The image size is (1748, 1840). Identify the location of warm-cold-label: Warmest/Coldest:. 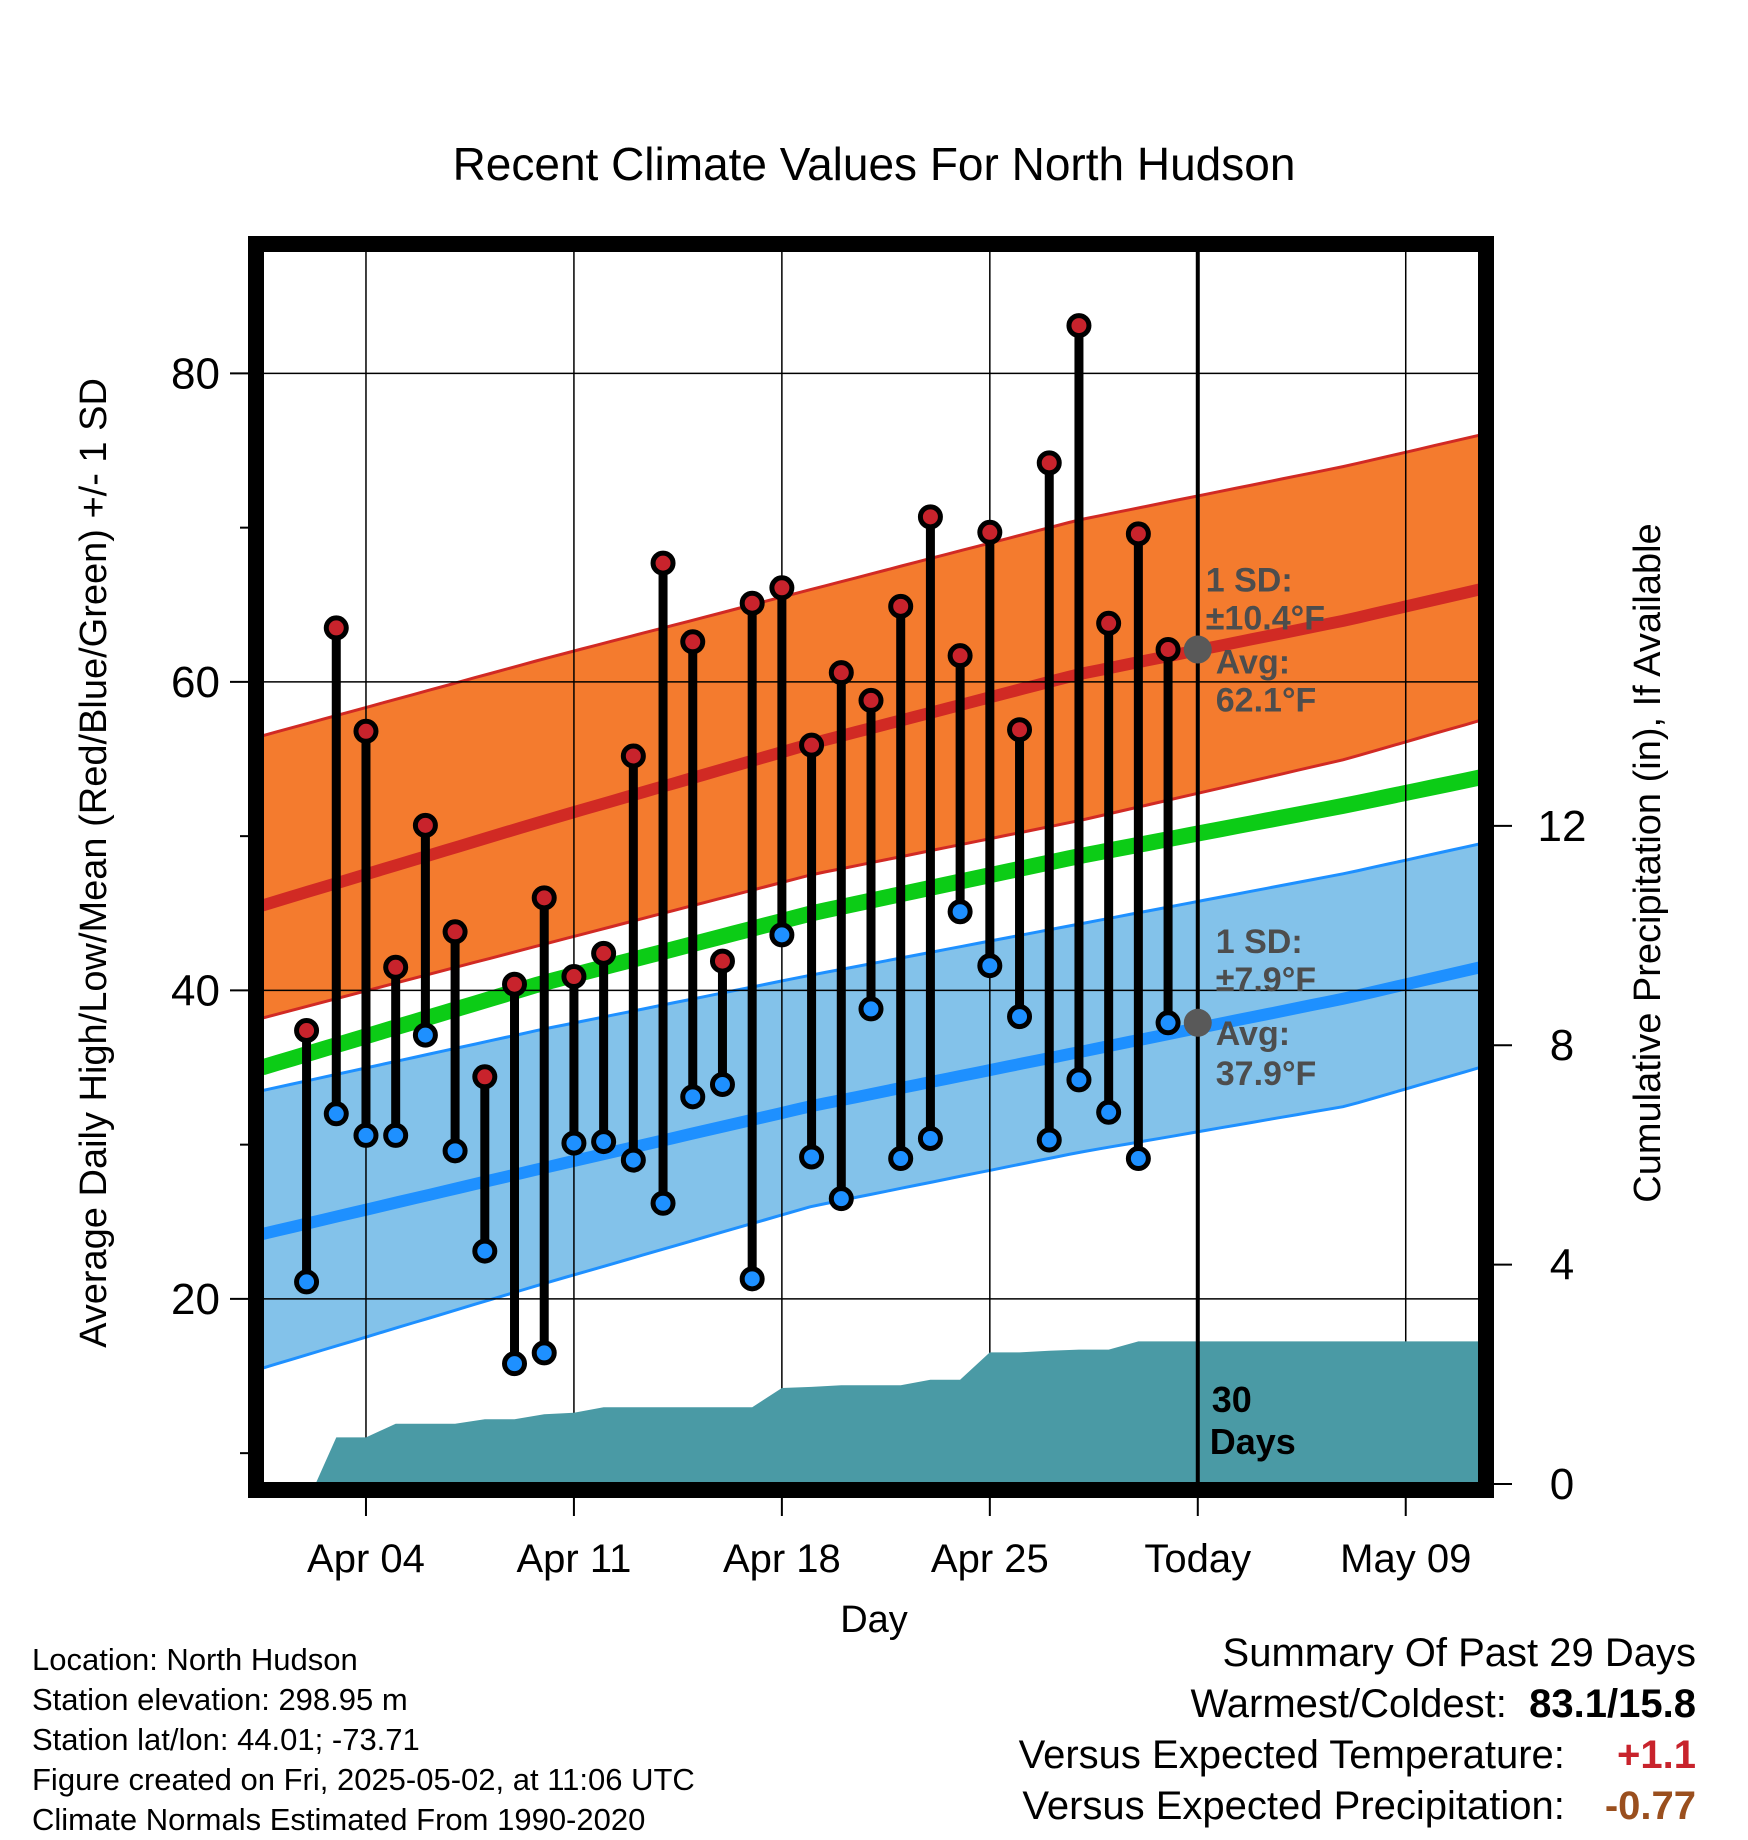
(1348, 1704).